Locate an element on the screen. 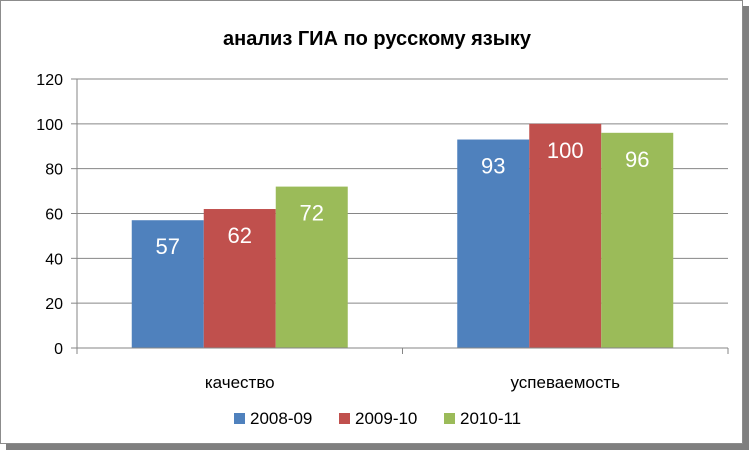 The width and height of the screenshot is (753, 454). chart-title: анализ ГИА по русскому языку is located at coordinates (377, 39).